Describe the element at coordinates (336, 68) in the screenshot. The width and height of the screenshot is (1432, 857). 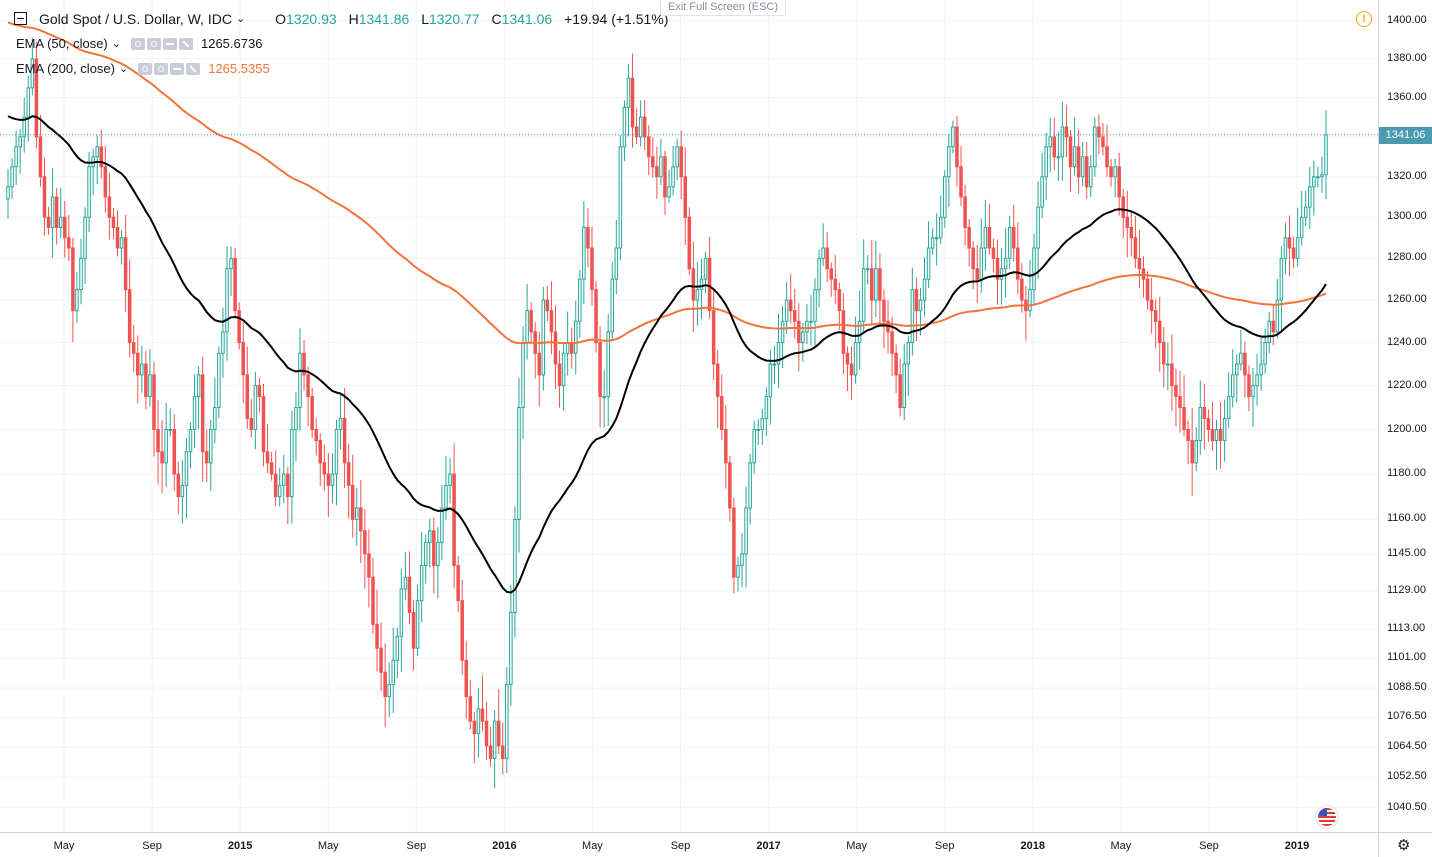
I see `ema200-row: EMA (200, close) ⌄ 1265.5355` at that location.